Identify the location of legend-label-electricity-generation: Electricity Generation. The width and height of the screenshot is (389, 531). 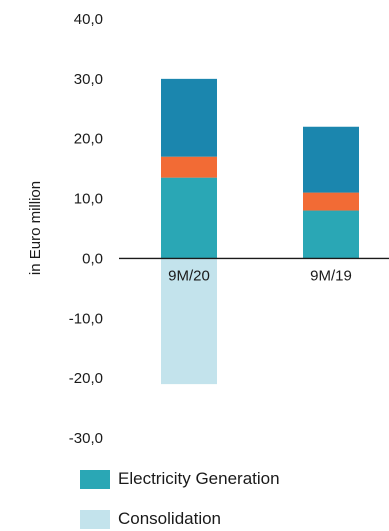
(199, 479).